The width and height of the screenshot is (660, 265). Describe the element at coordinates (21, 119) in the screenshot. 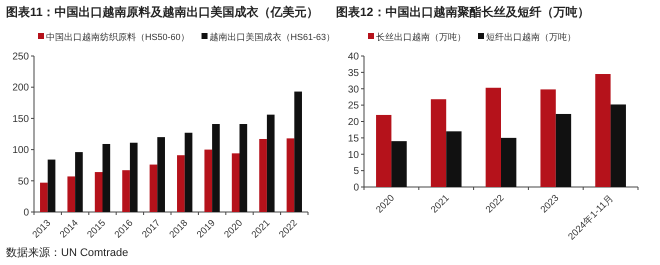

I see `y-tick-label: 150` at that location.